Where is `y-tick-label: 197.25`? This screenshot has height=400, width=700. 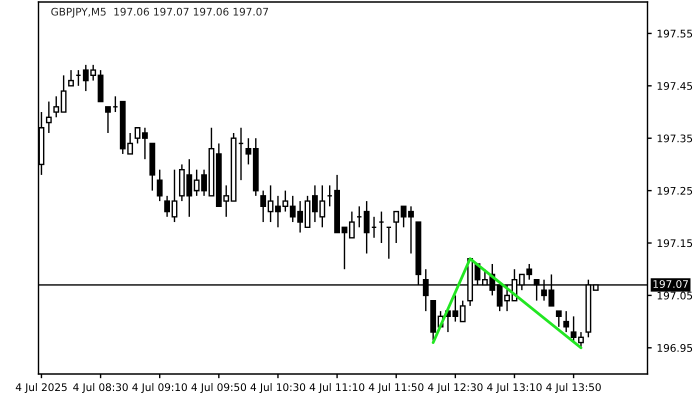
y-tick-label: 197.25 is located at coordinates (675, 190).